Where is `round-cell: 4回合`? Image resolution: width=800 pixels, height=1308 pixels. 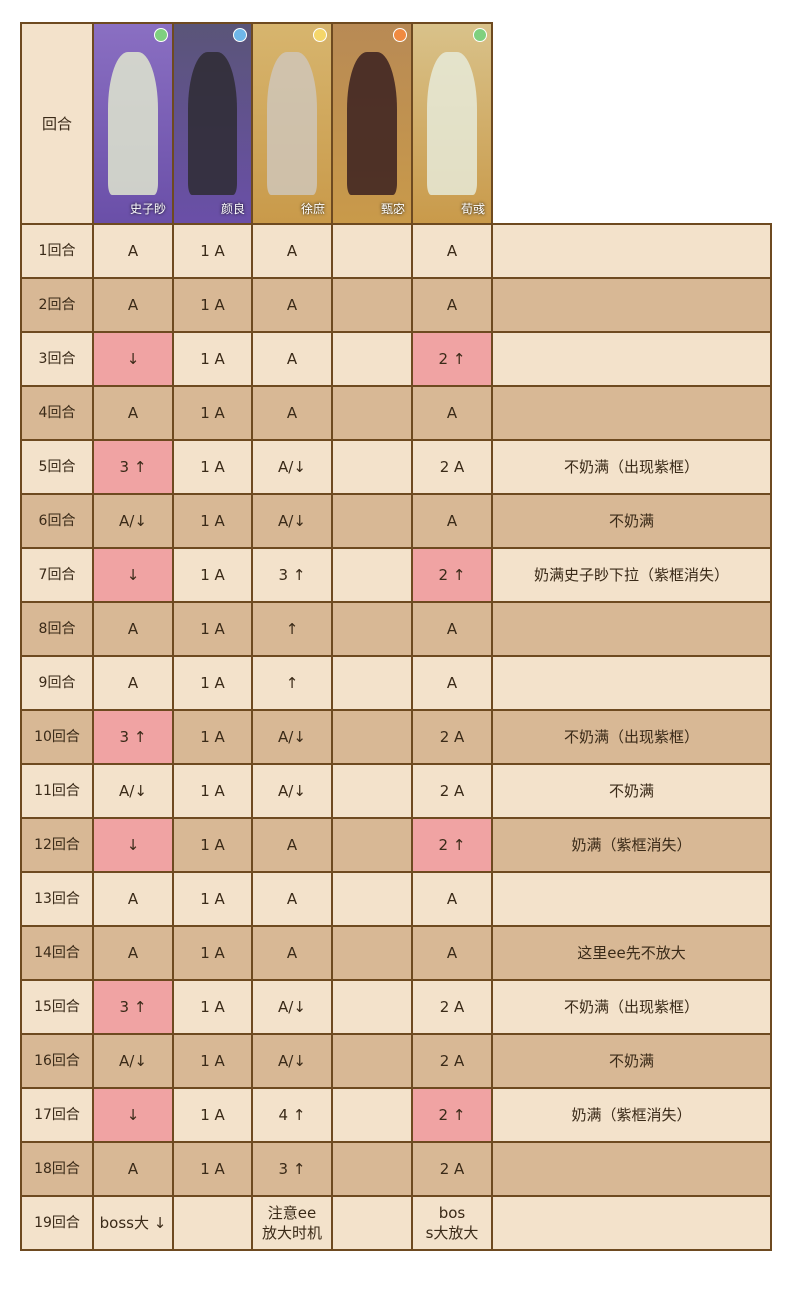
round-cell: 4回合 is located at coordinates (57, 413).